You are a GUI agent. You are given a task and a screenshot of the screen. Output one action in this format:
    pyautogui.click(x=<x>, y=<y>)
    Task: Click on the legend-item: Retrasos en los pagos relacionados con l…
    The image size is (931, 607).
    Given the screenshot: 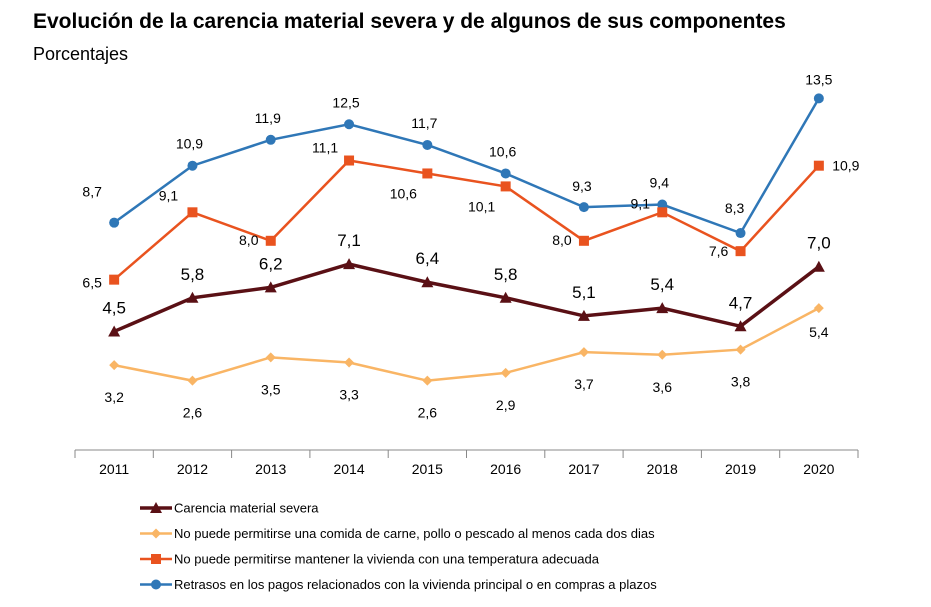 What is the action you would take?
    pyautogui.click(x=398, y=584)
    